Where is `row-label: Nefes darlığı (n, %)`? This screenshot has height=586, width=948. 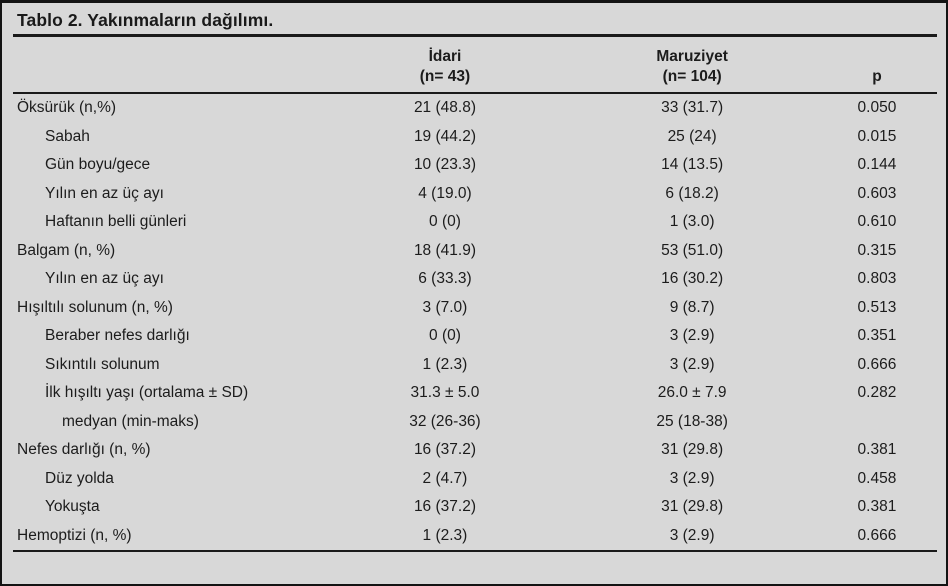 row-label: Nefes darlığı (n, %) is located at coordinates (84, 449).